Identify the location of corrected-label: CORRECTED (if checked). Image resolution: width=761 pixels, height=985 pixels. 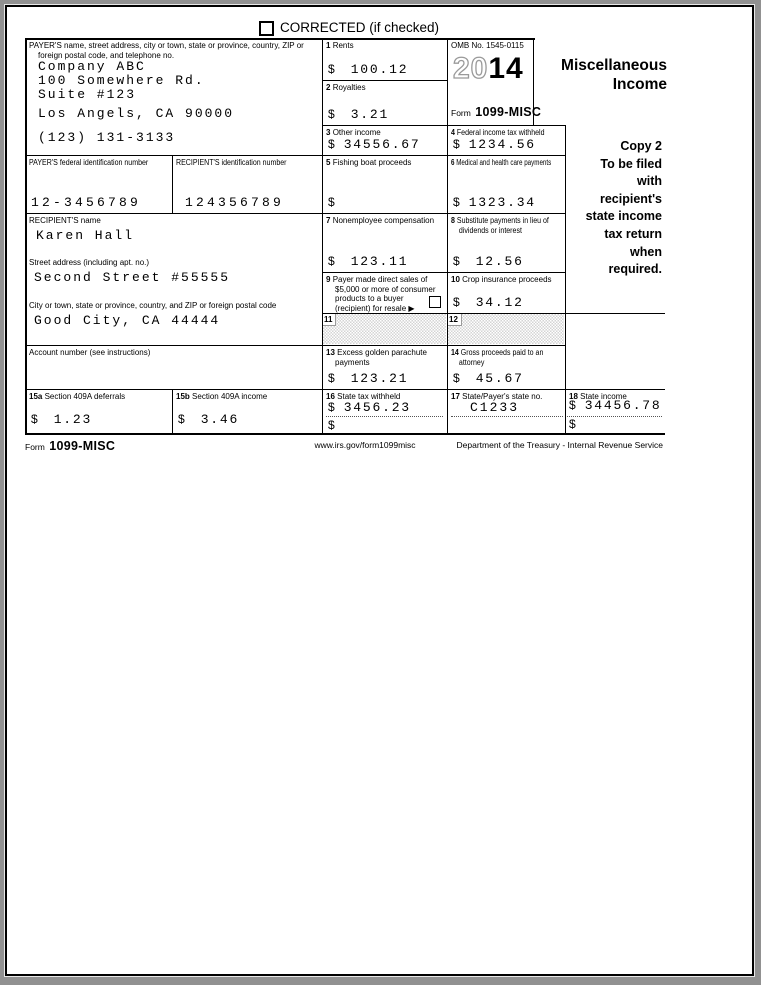
(360, 27).